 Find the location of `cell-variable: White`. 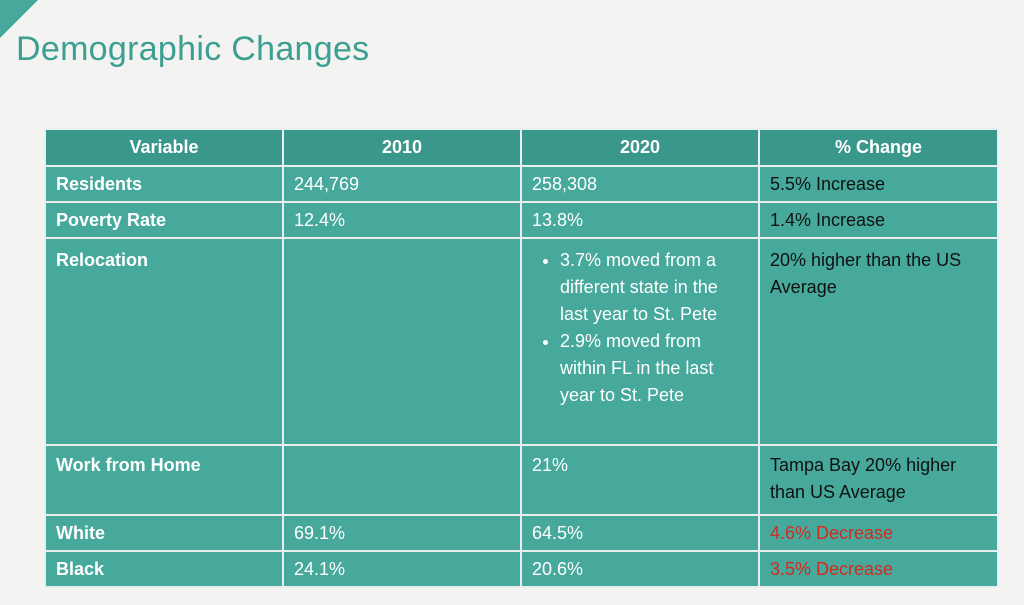

cell-variable: White is located at coordinates (164, 533).